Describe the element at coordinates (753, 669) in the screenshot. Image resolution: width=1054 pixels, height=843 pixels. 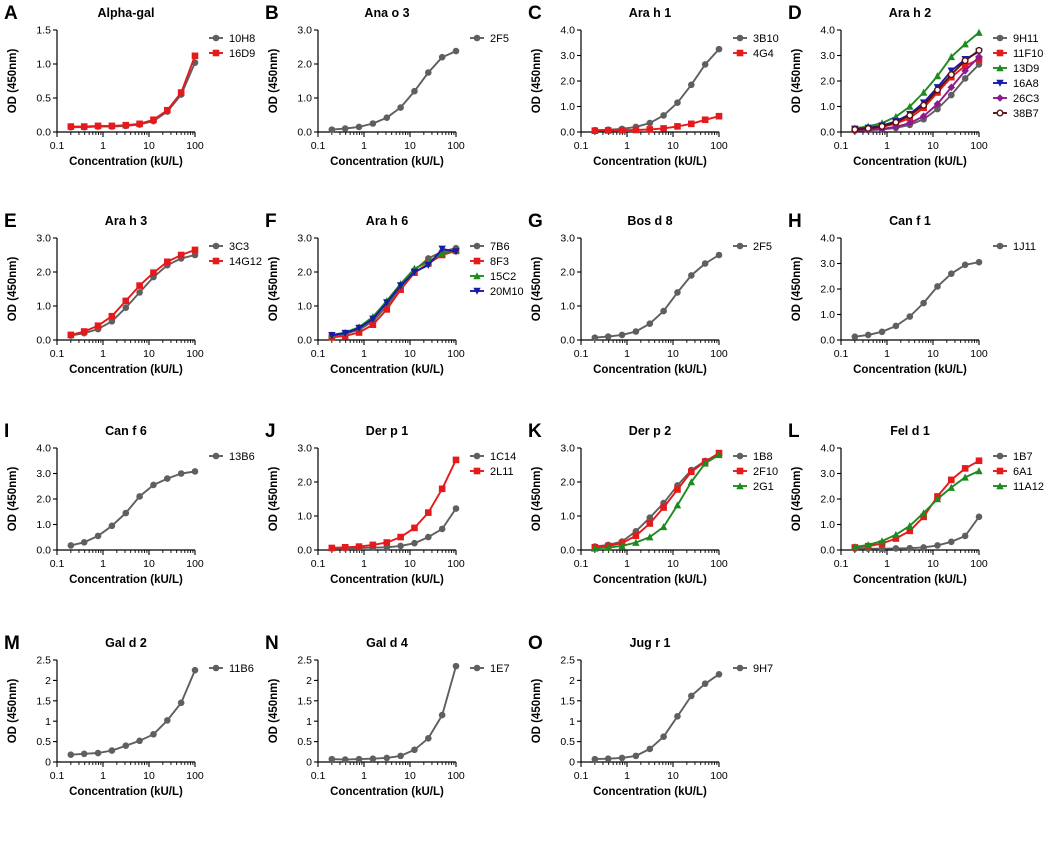
I see `legend-entry: 9H7` at that location.